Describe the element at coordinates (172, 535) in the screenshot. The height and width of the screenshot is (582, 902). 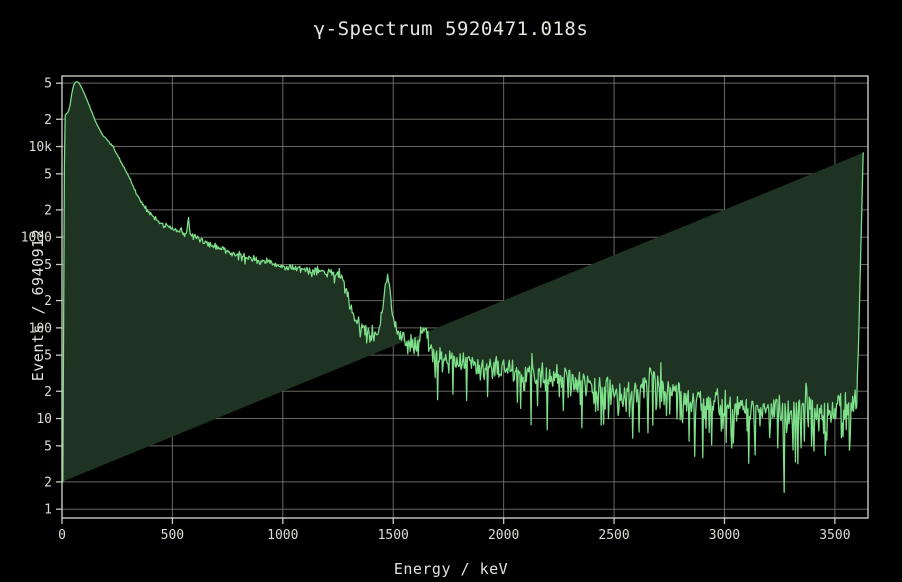
I see `x-tick-label: 500` at that location.